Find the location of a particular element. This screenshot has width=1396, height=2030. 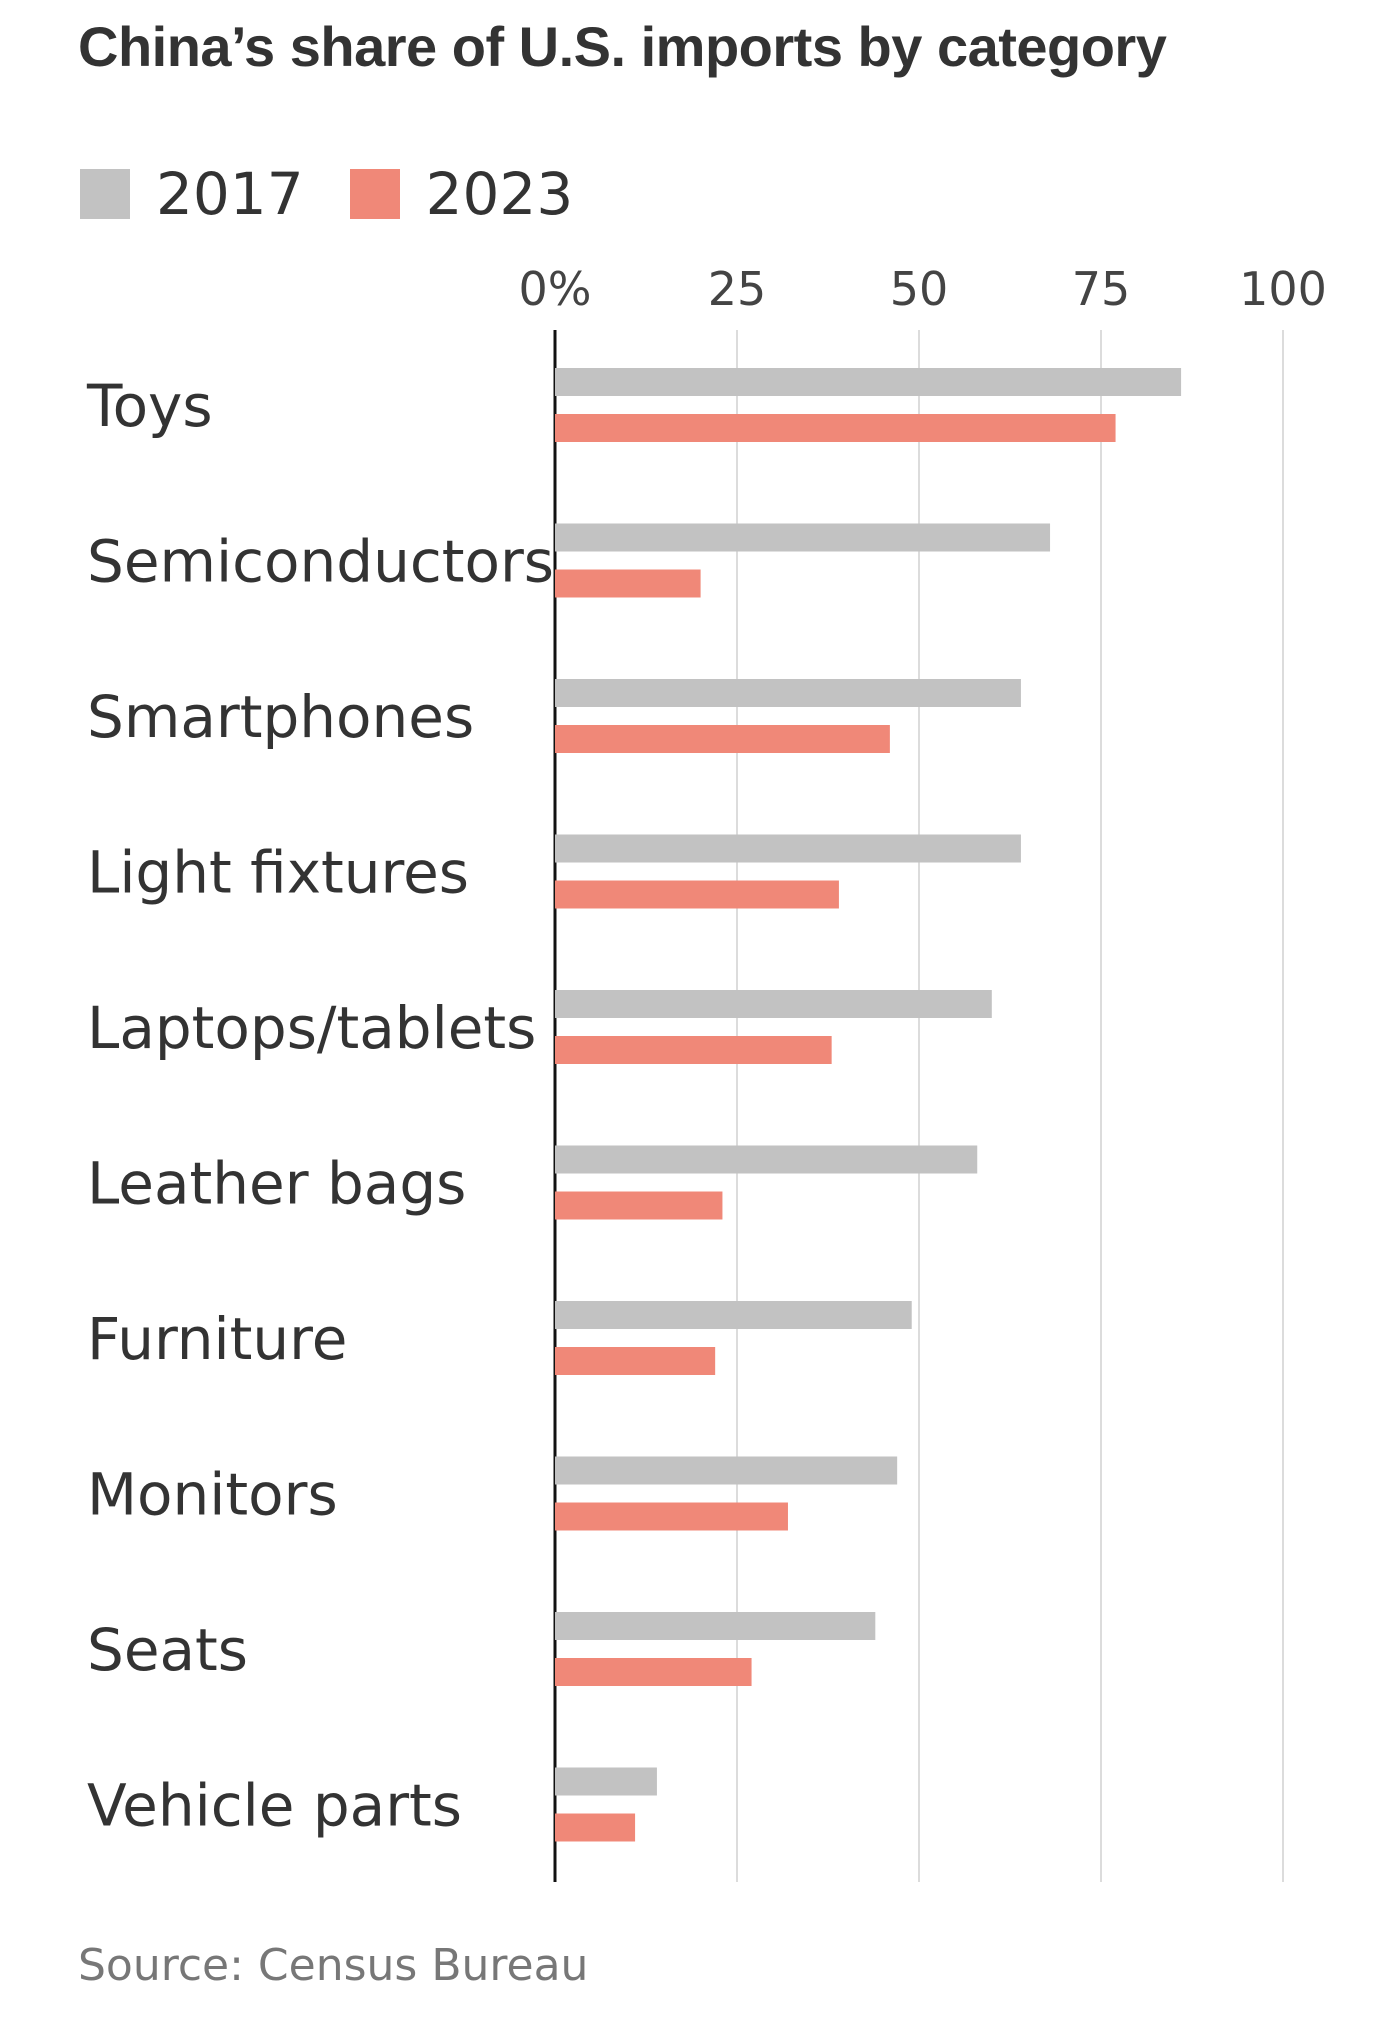

category-label: Furniture is located at coordinates (217, 1339).